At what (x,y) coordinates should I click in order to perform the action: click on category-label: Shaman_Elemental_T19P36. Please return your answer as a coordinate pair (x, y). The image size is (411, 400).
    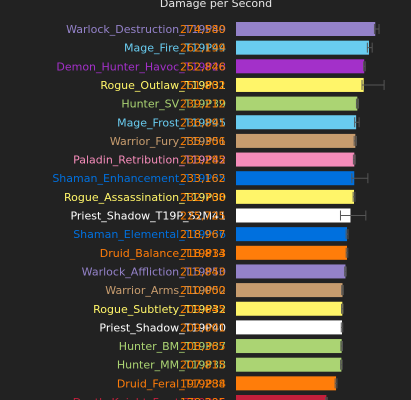
    Looking at the image, I should click on (149, 234).